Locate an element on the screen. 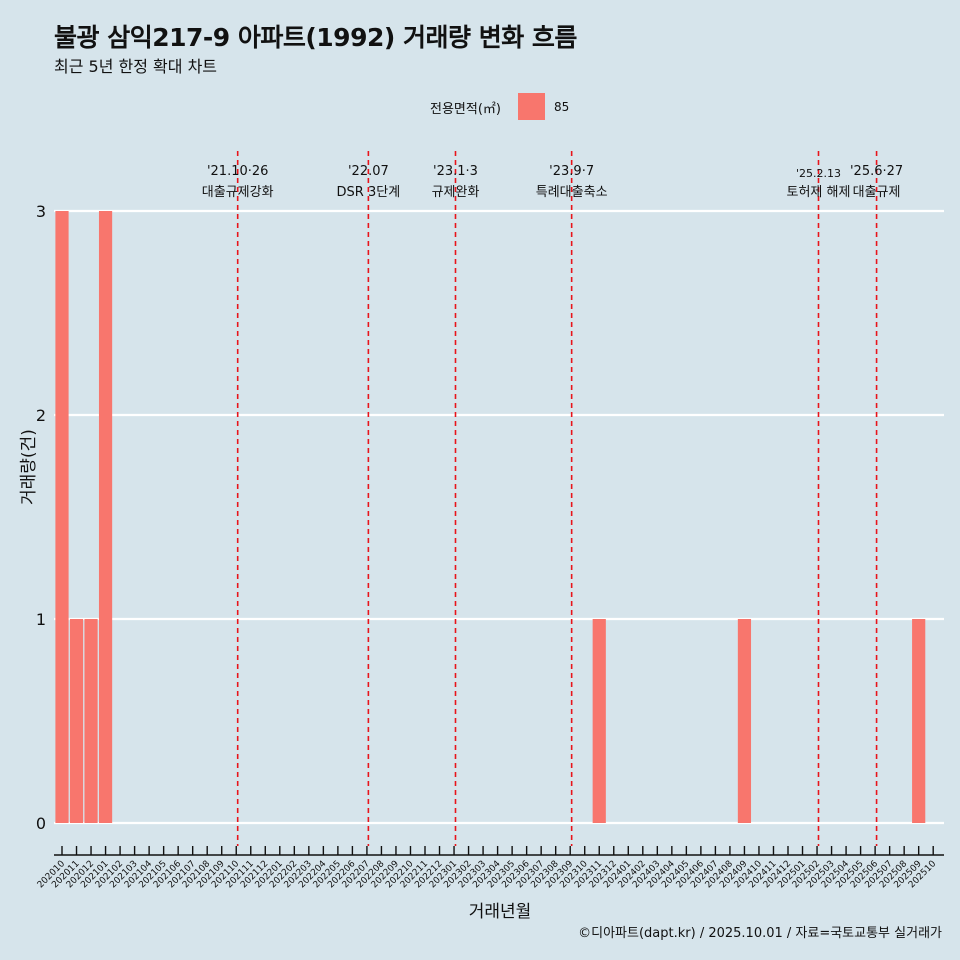  legend-title: 전용면적(㎡) is located at coordinates (465, 109).